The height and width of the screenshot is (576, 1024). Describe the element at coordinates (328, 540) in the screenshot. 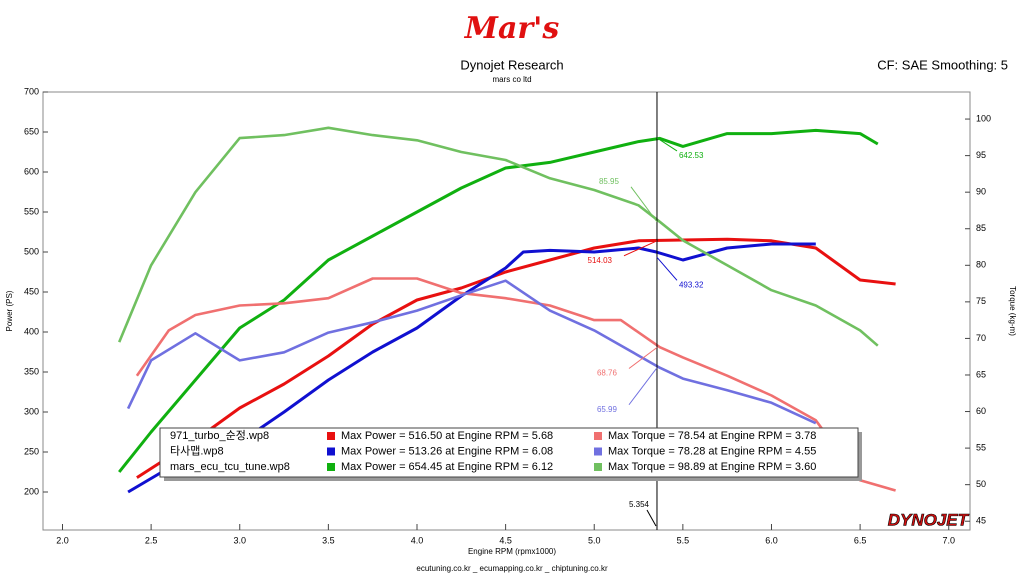

I see `x-tick-label: 3.5` at that location.